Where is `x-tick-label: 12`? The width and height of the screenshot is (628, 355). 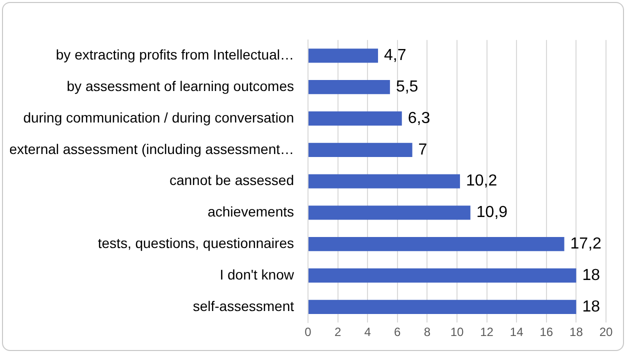 x-tick-label: 12 is located at coordinates (487, 332).